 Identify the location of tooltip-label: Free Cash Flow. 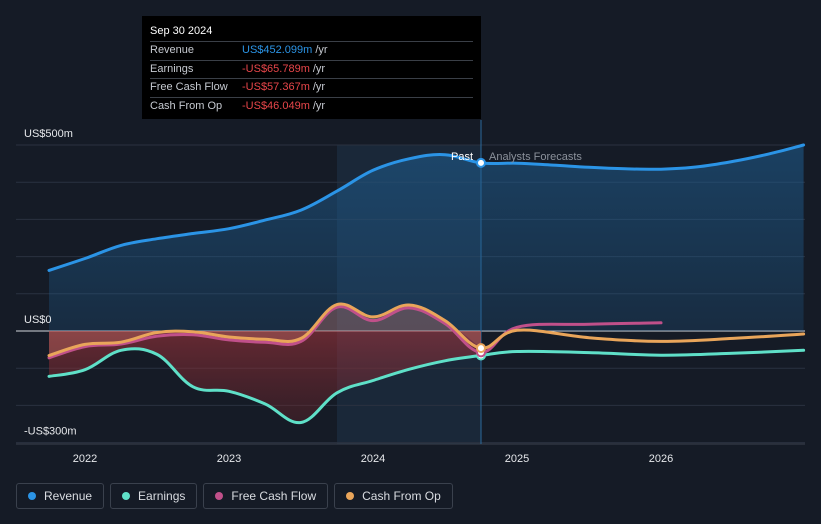
(189, 87).